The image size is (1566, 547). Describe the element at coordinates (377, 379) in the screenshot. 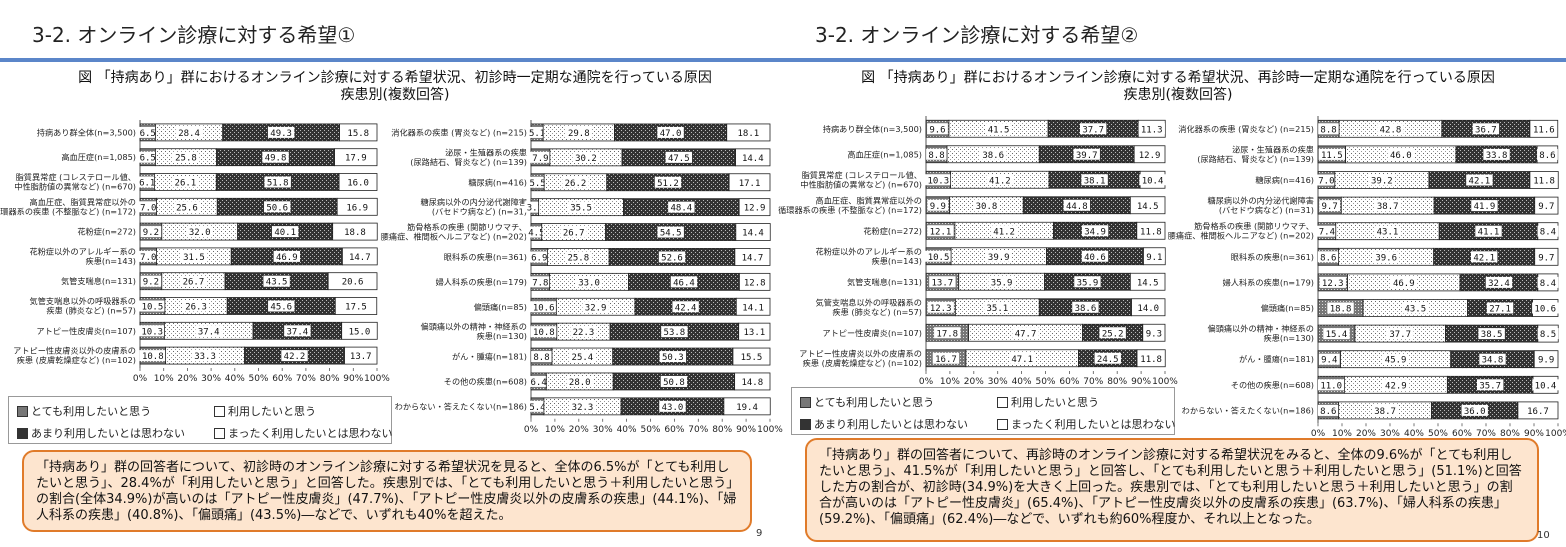

I see `x-tick-label: 100%` at that location.